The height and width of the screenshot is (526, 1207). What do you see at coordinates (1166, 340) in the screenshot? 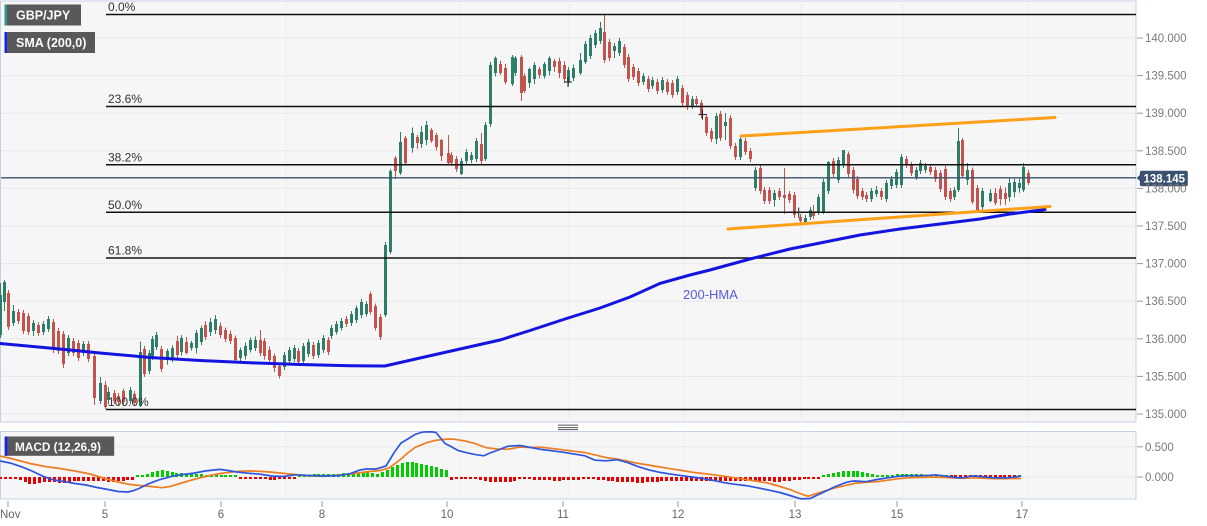
I see `svg-text: 136.000` at bounding box center [1166, 340].